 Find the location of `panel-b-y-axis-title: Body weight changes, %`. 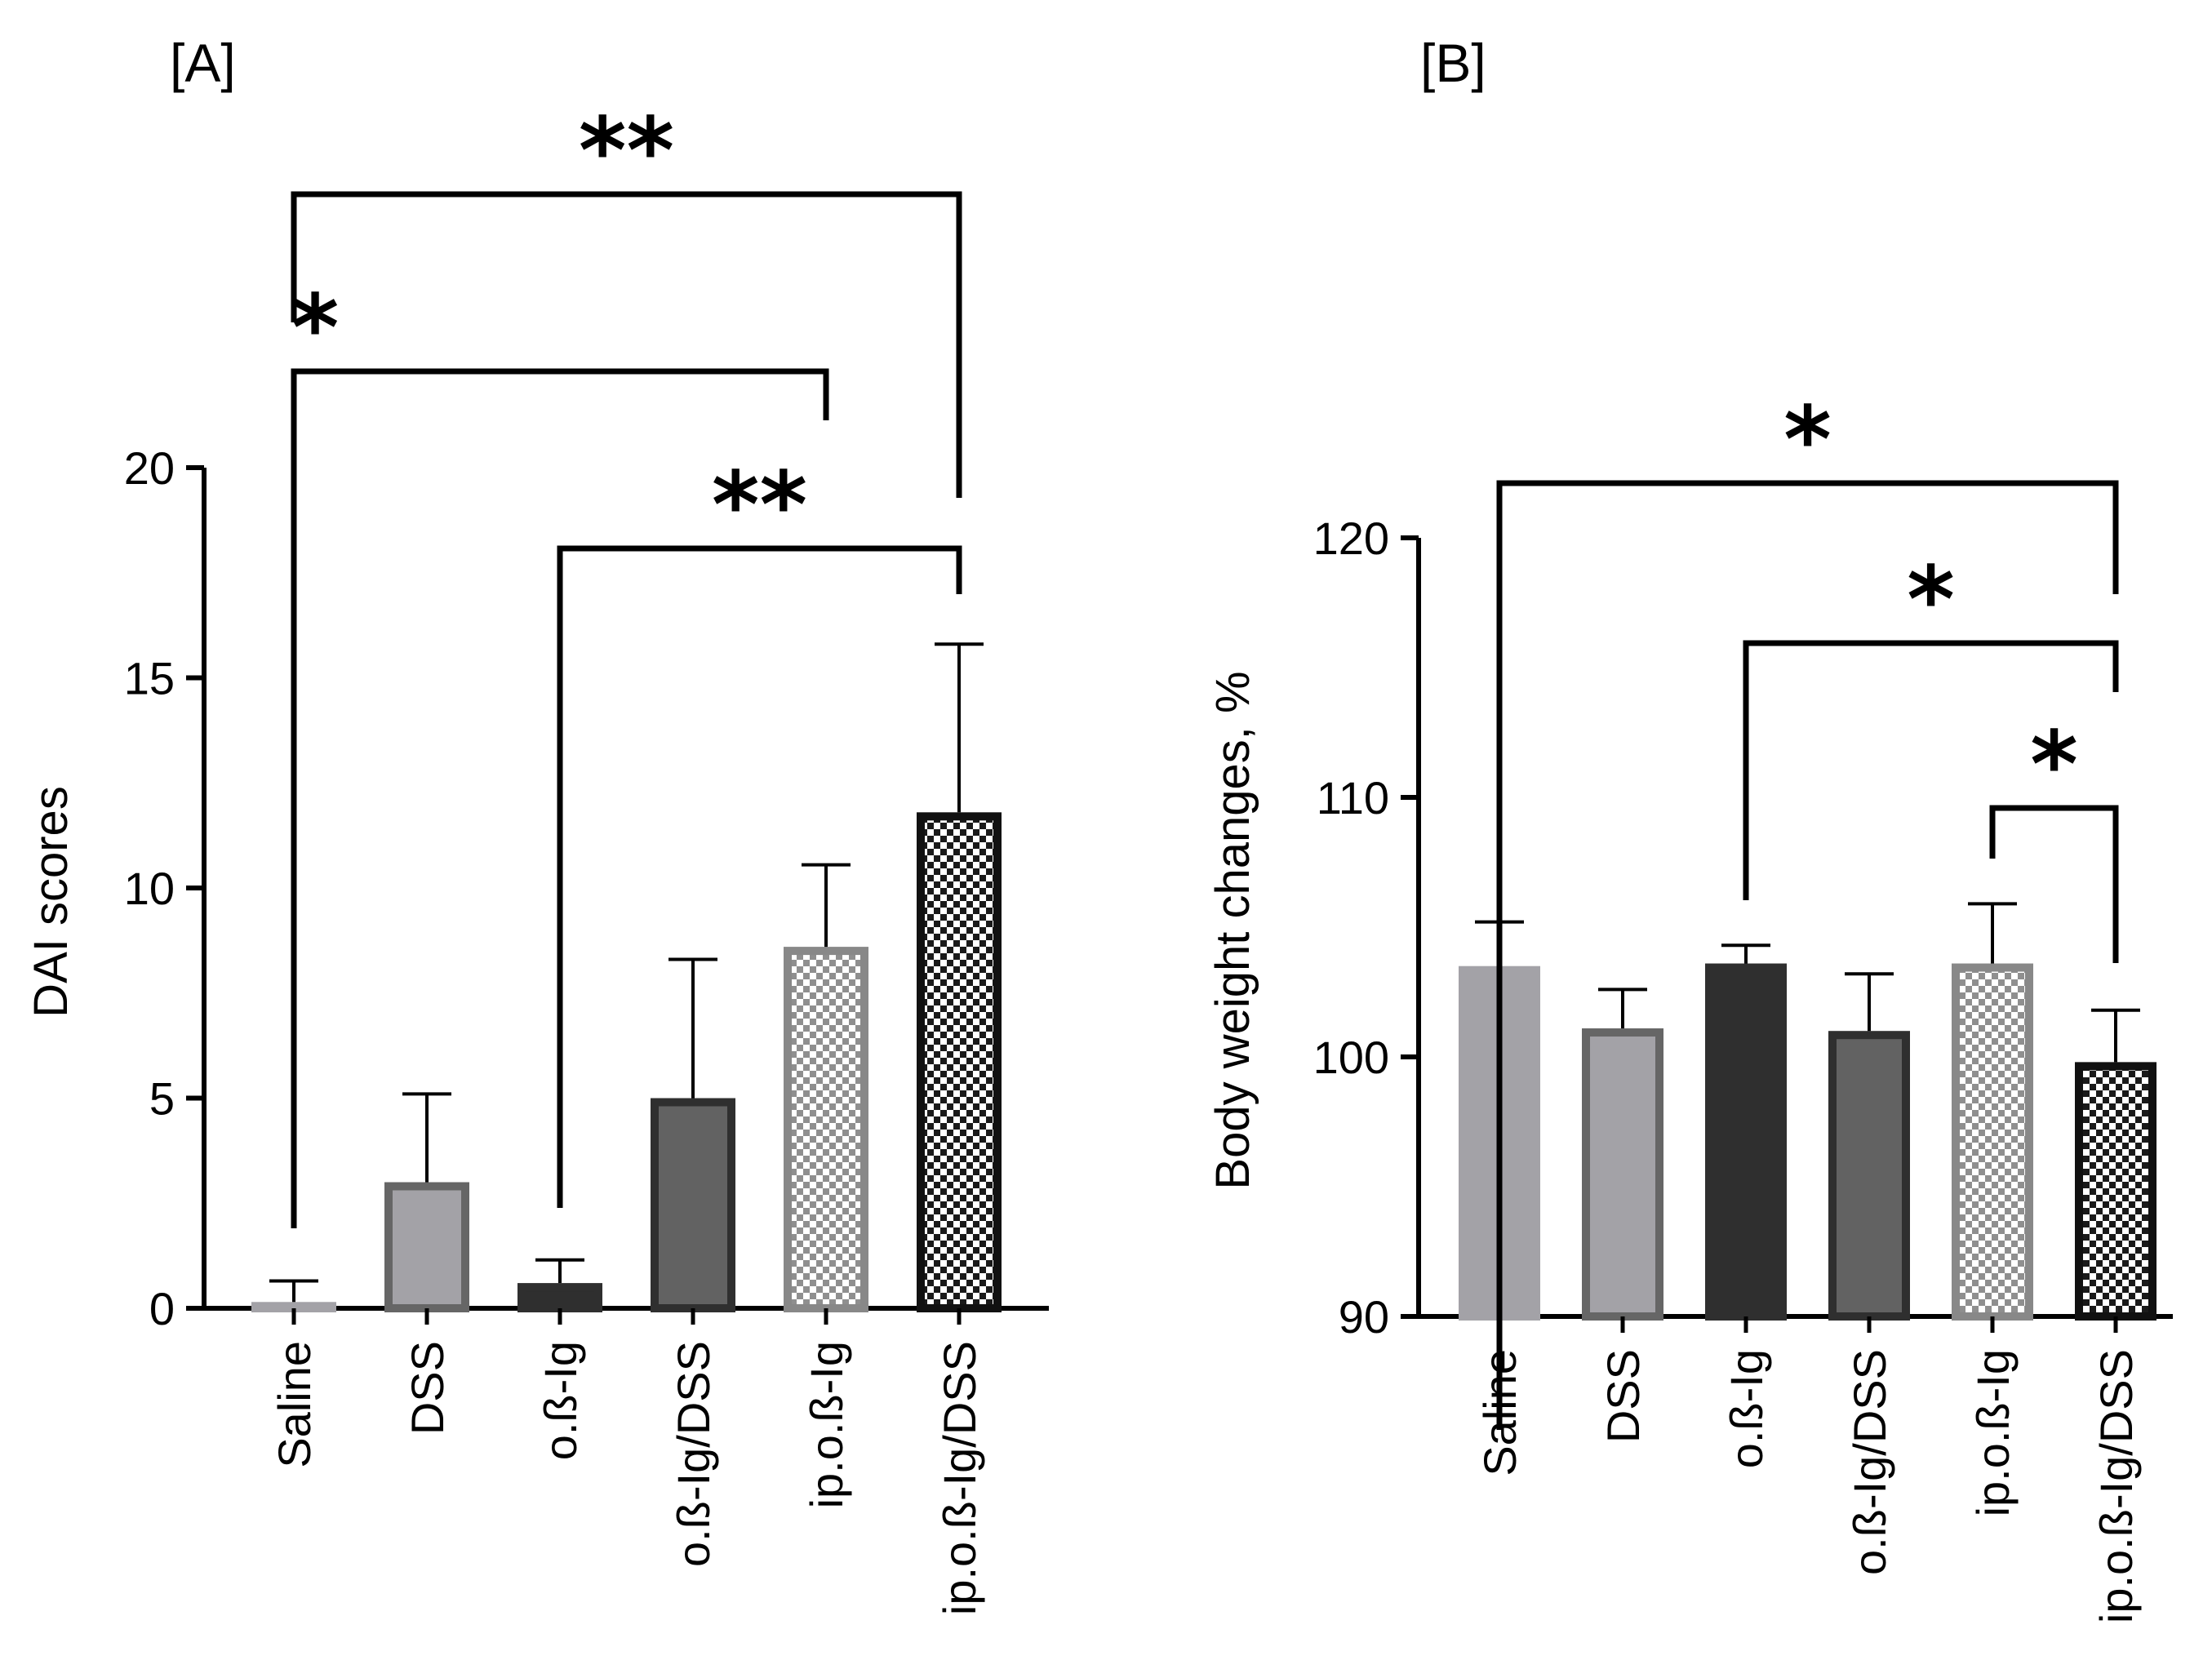

panel-b-y-axis-title: Body weight changes, % is located at coordinates (1232, 930).